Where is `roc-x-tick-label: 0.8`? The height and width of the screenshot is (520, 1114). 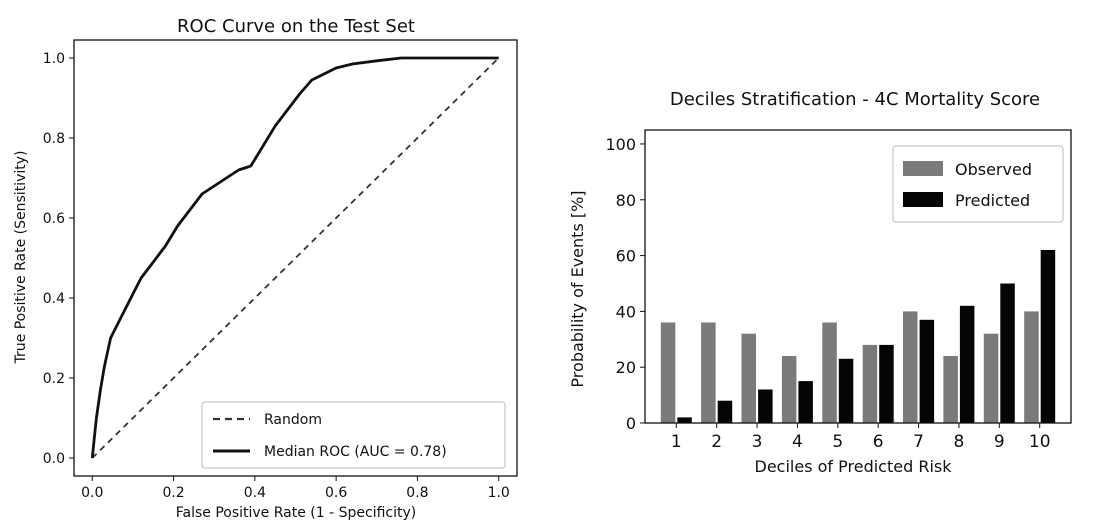 roc-x-tick-label: 0.8 is located at coordinates (417, 493).